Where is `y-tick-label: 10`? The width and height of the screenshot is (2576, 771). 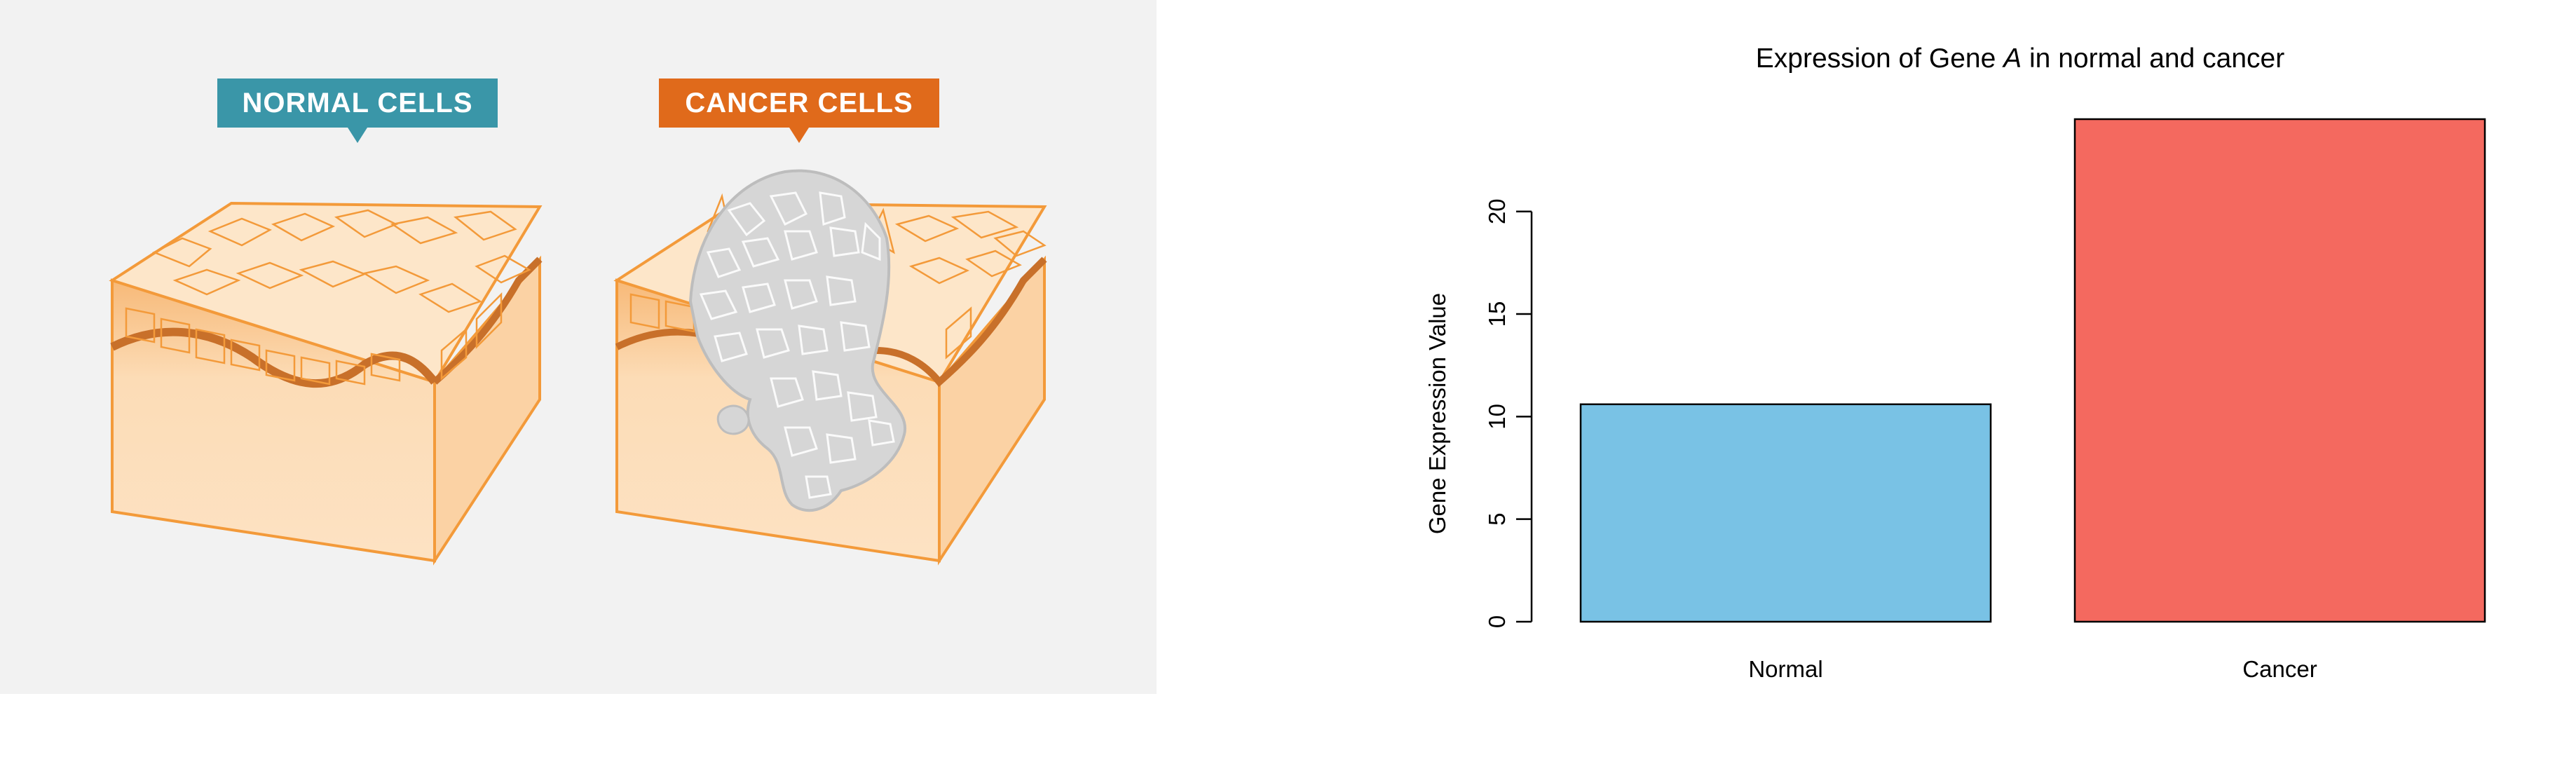
y-tick-label: 10 is located at coordinates (1497, 417).